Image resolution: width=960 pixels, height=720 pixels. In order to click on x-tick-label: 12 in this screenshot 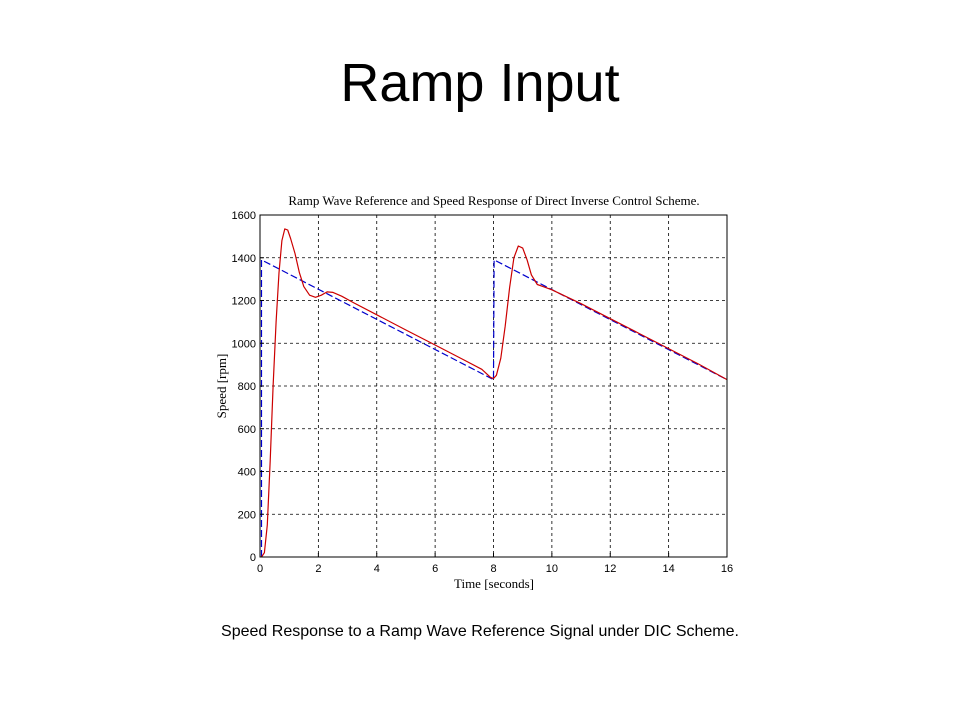, I will do `click(610, 569)`.